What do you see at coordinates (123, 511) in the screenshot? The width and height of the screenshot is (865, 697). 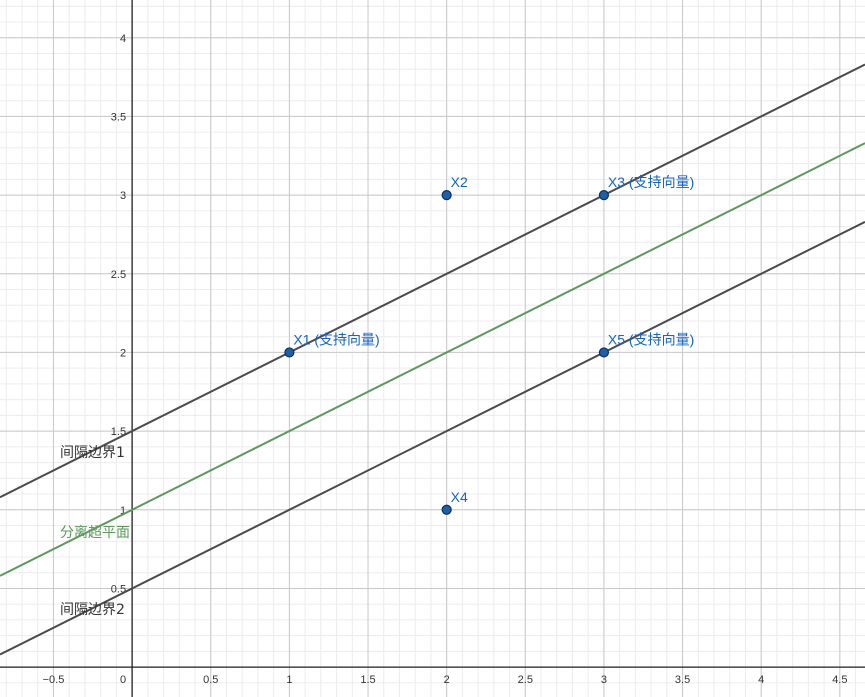 I see `y-tick-label: 1` at bounding box center [123, 511].